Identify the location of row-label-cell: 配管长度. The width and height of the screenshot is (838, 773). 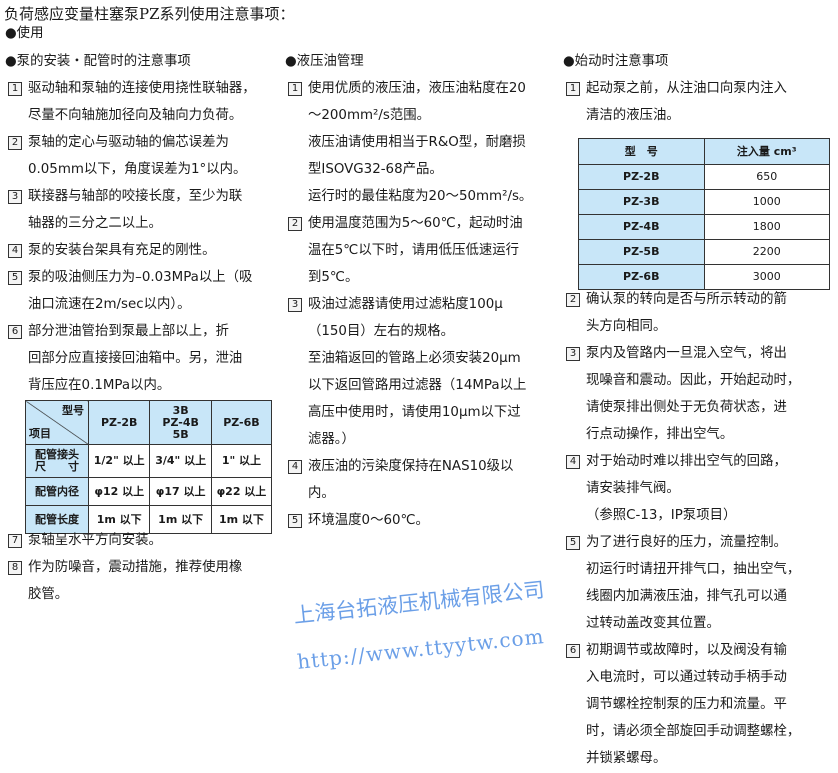
(57, 519).